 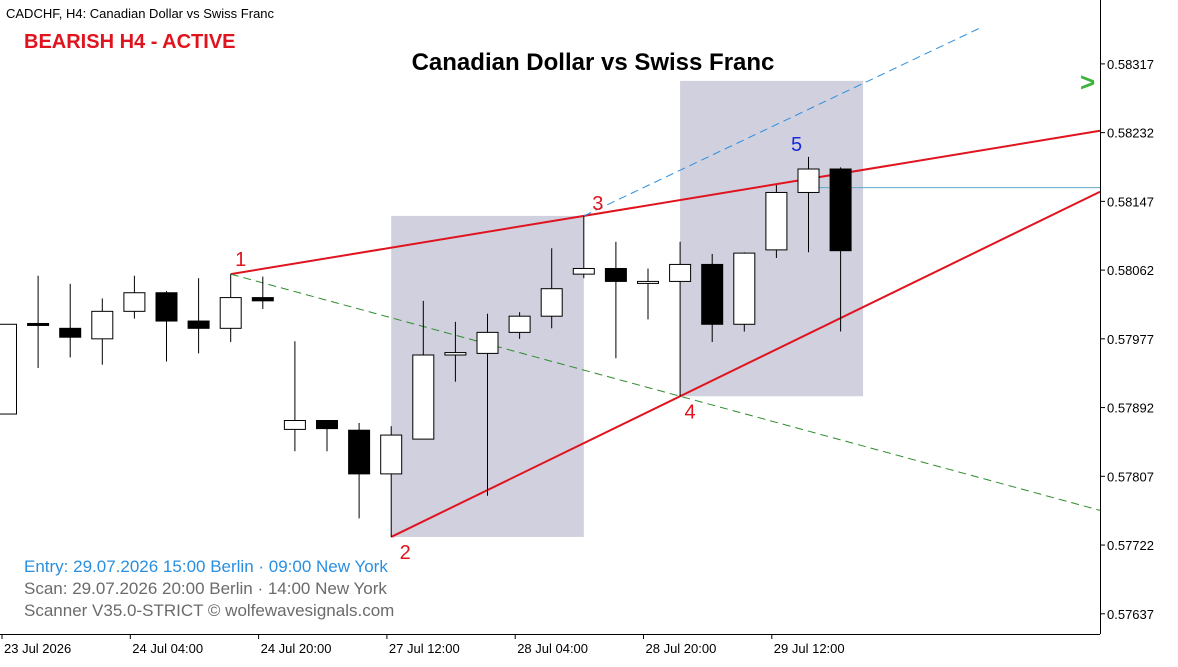 What do you see at coordinates (1130, 614) in the screenshot?
I see `price-tick-label: 0.57637` at bounding box center [1130, 614].